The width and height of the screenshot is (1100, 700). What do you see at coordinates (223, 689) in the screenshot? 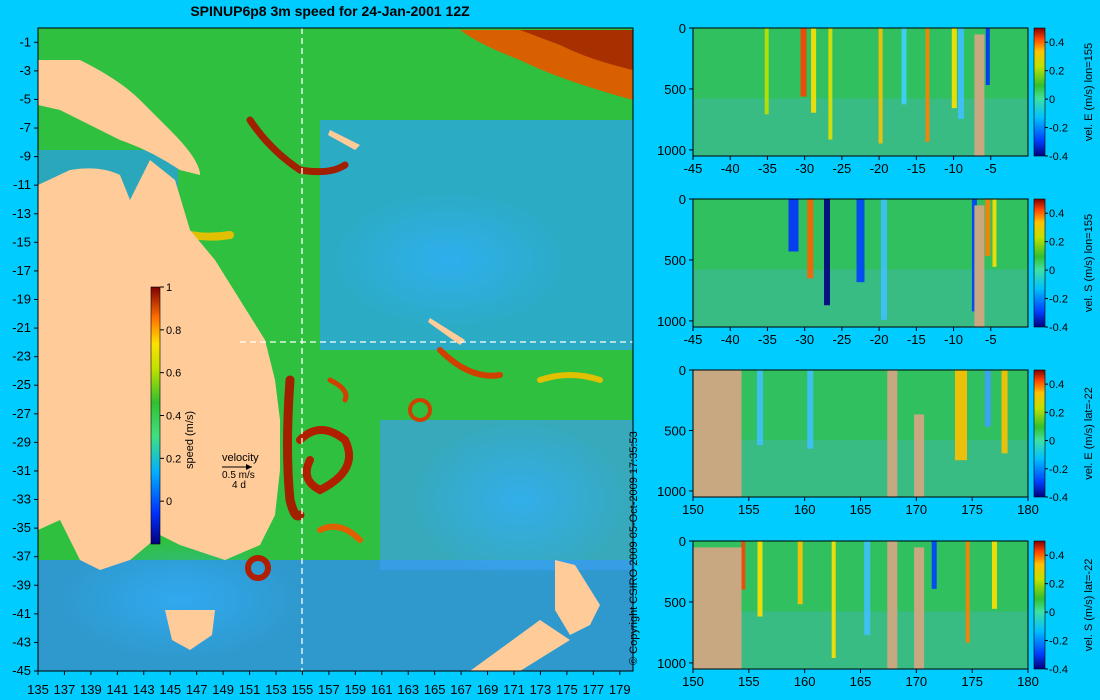
I see `map-x-tick-label: 149` at bounding box center [223, 689].